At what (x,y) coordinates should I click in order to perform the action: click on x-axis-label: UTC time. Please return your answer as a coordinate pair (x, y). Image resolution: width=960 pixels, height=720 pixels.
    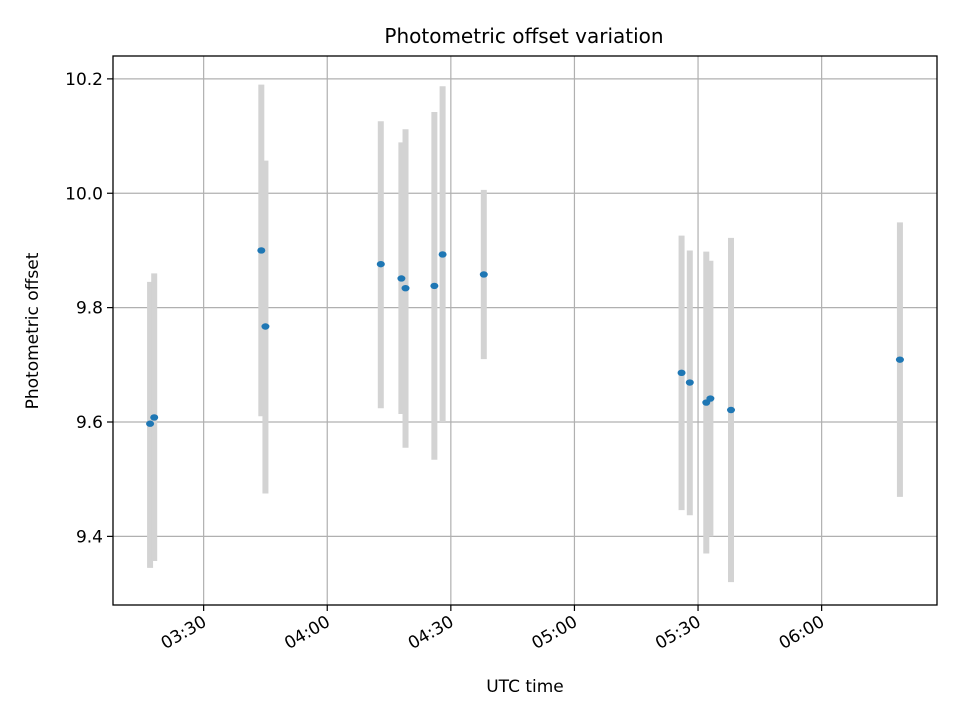
    Looking at the image, I should click on (525, 687).